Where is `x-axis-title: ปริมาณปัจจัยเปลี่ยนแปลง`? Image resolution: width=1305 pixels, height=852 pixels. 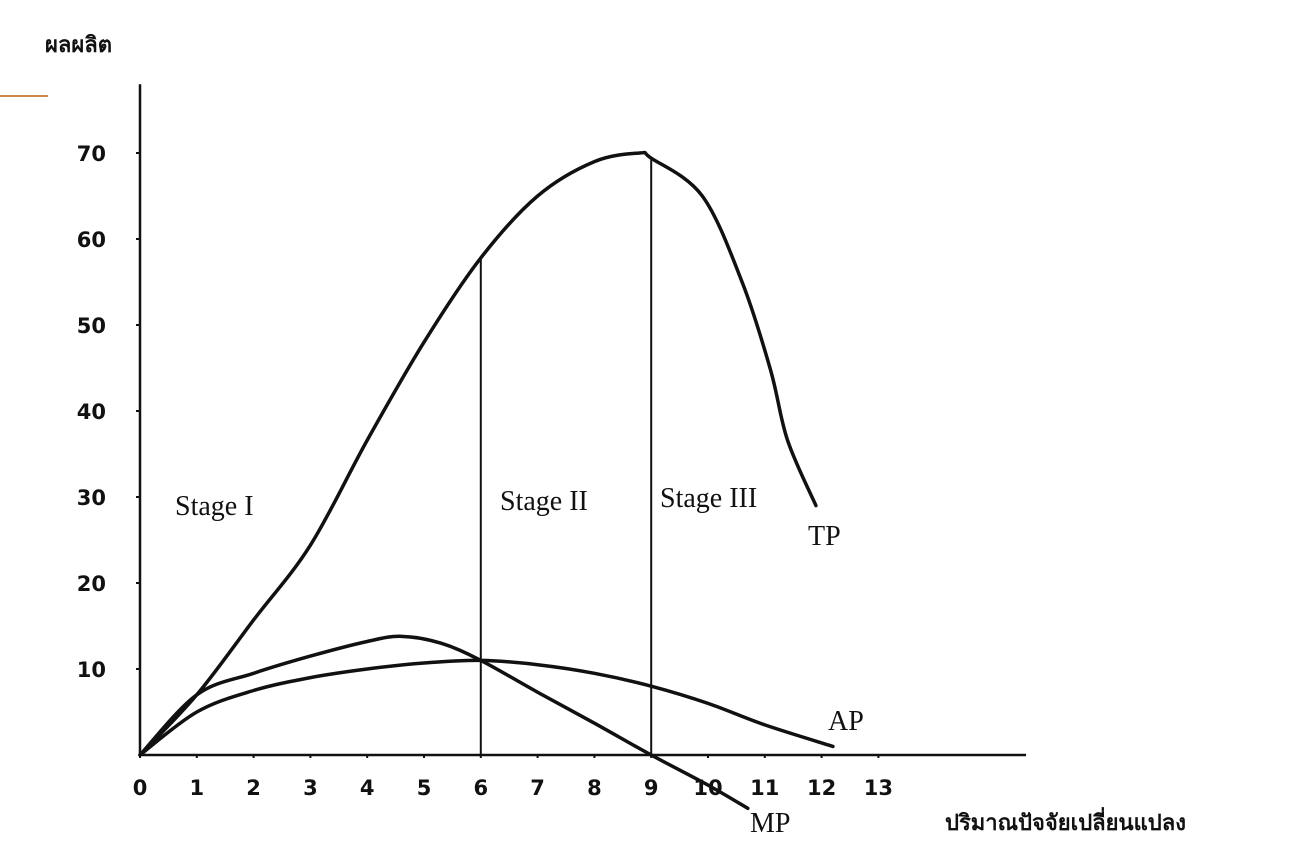
x-axis-title: ปริมาณปัจจัยเปลี่ยนแปลง is located at coordinates (1065, 821).